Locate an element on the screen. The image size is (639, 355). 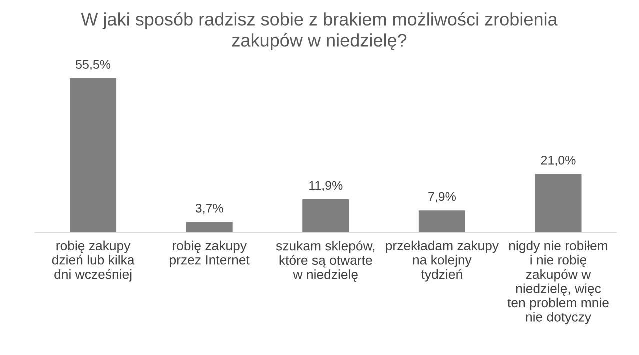
x-tick-label: nigdy nie robiłem i nie robię zakupów w niedzielę, więc ten problem mnie nie dotyczy is located at coordinates (558, 282).